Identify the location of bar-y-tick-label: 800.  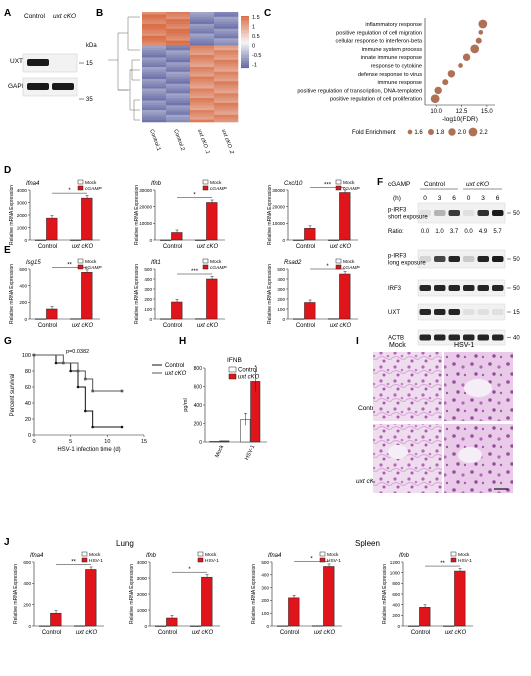
(396, 583).